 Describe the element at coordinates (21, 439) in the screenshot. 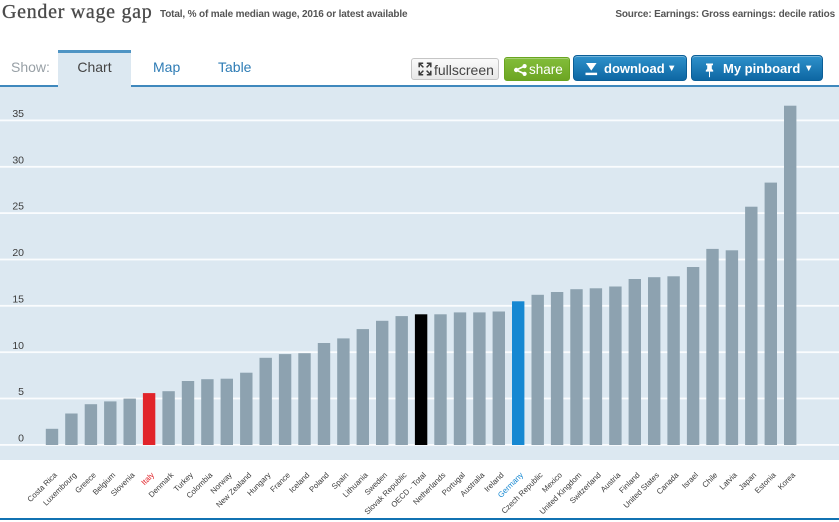

I see `svg-text: 0` at that location.